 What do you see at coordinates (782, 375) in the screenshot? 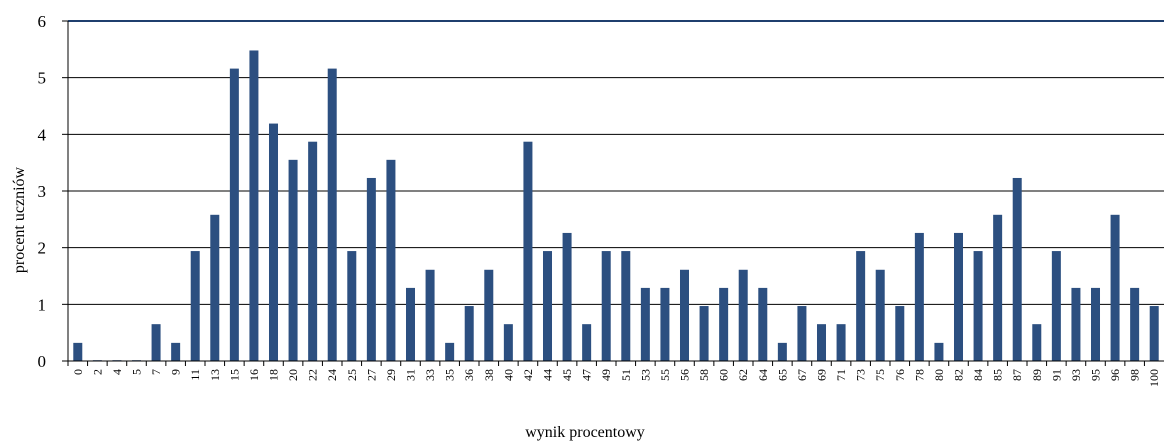
I see `x-tick-label: 65` at bounding box center [782, 375].